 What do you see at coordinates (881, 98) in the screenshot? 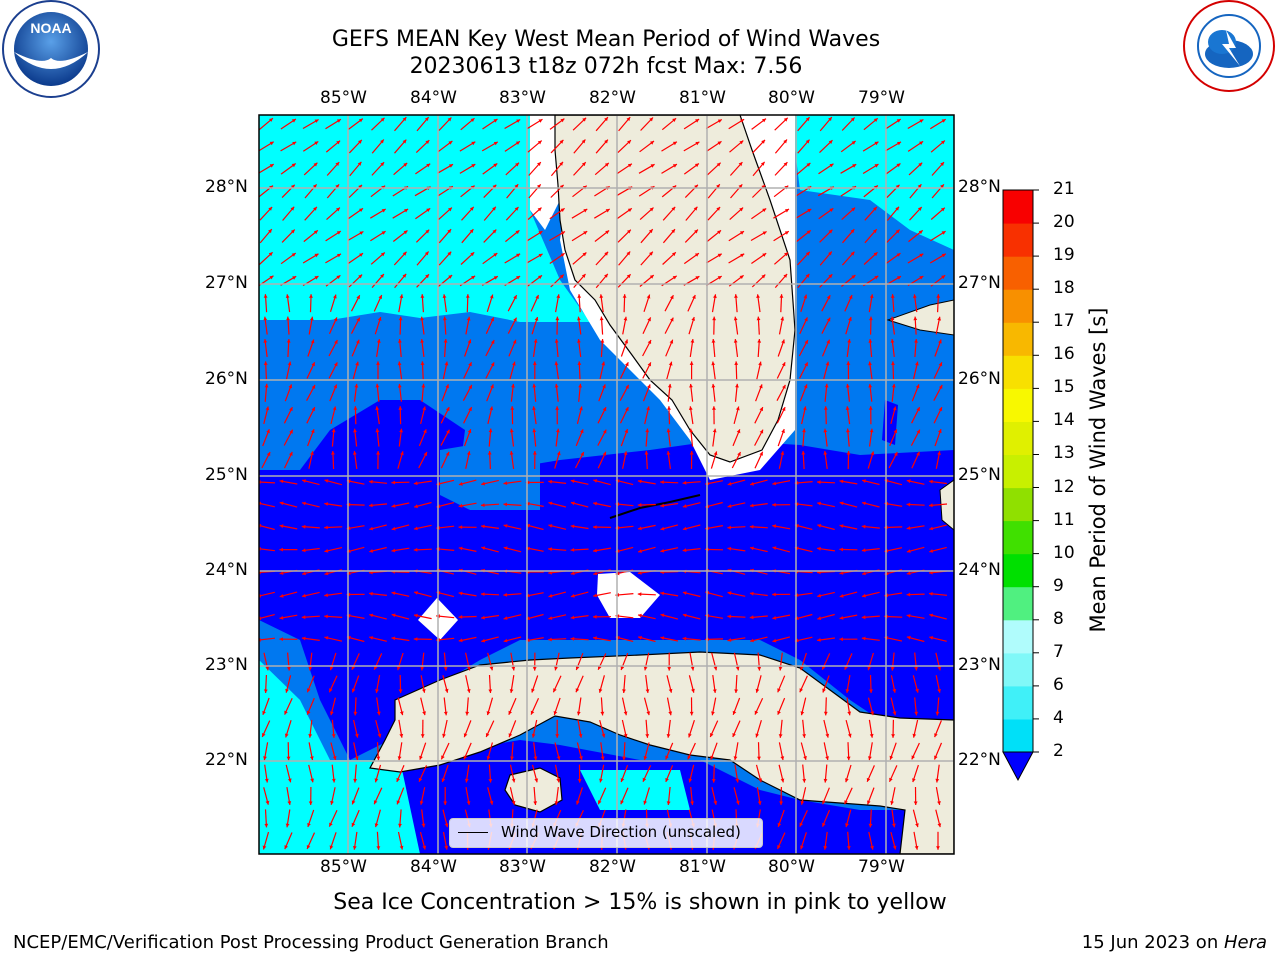
I see `lon-tick-label: 79°W` at bounding box center [881, 98].